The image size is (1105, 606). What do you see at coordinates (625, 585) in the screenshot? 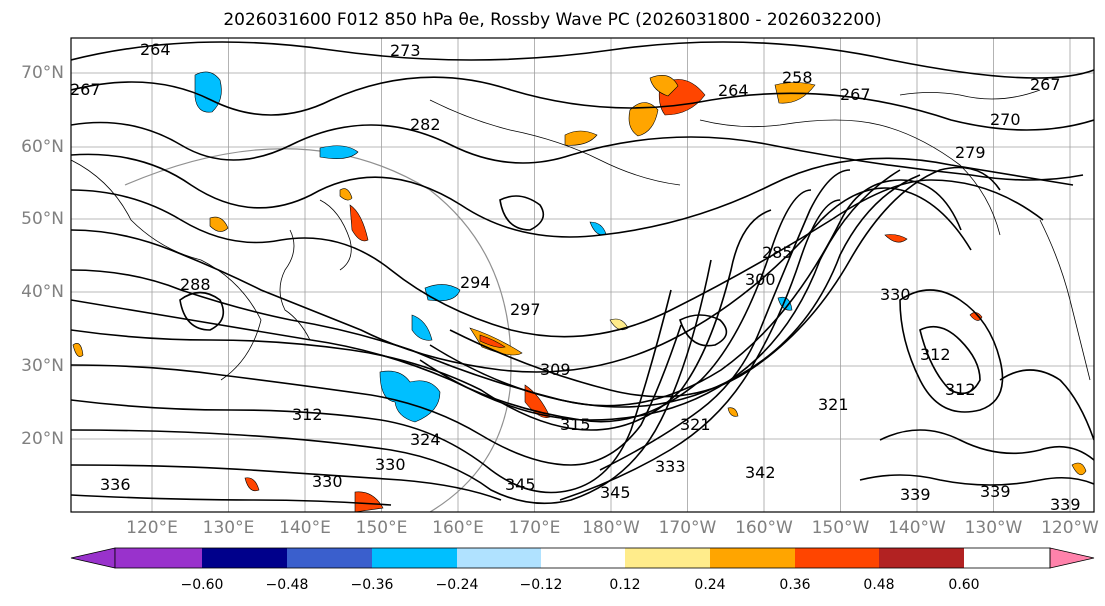
I see `colorbar-tick-label: 0.12` at bounding box center [625, 585].